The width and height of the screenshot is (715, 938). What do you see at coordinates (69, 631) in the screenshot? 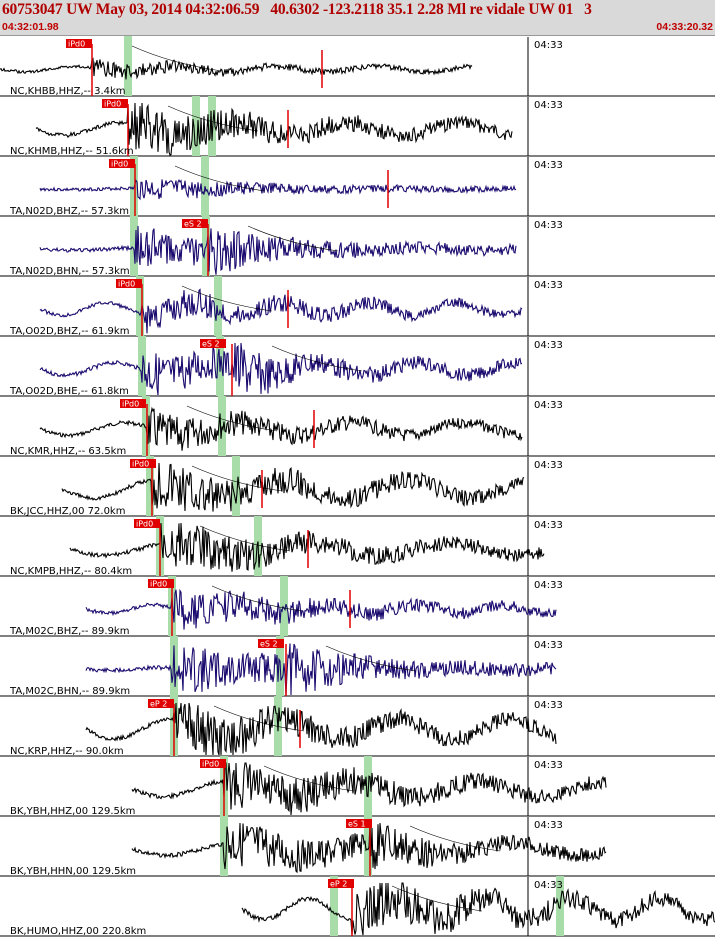
I see `station-label: TA,M02C,BHZ,-- 89.9km` at bounding box center [69, 631].